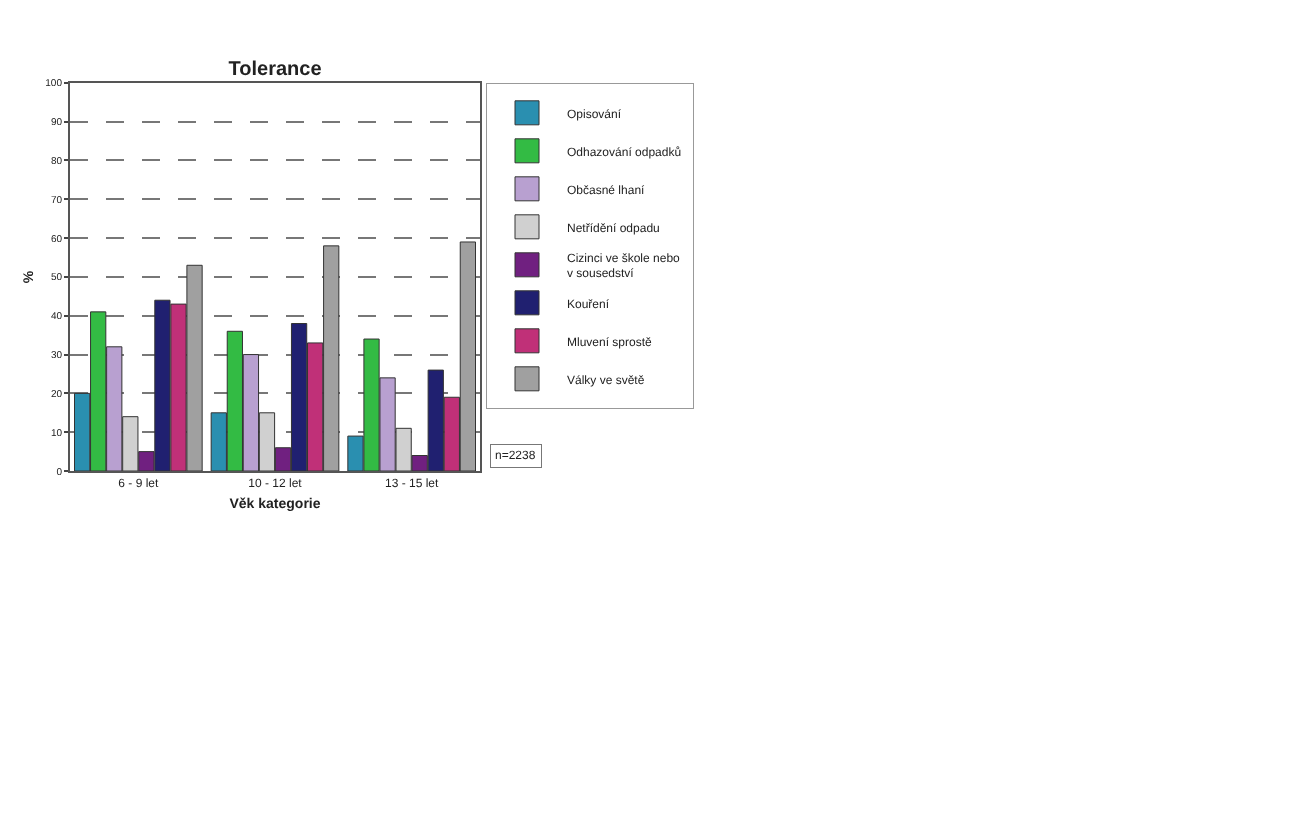 The image size is (1306, 816). I want to click on chart-title: Tolerance, so click(275, 70).